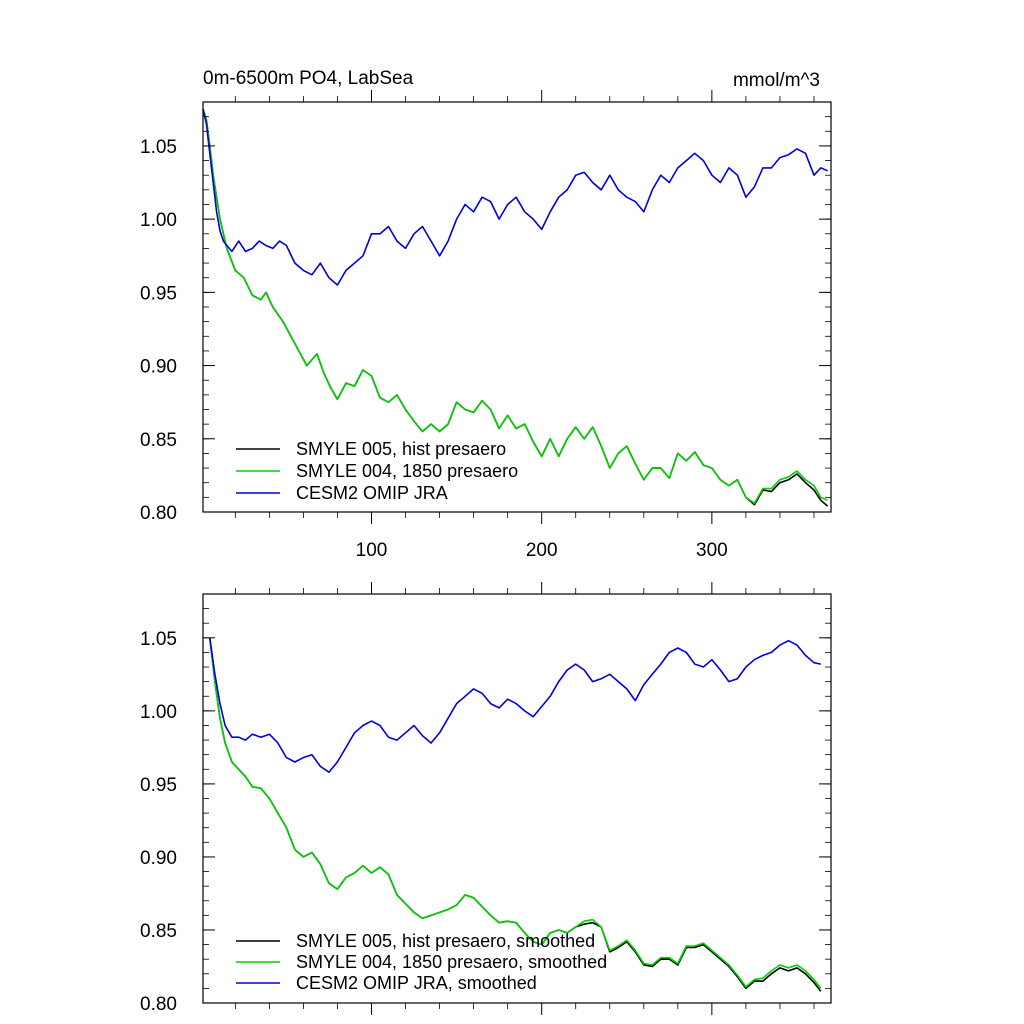 The image size is (1024, 1024). What do you see at coordinates (372, 550) in the screenshot?
I see `x-tick-label: 100` at bounding box center [372, 550].